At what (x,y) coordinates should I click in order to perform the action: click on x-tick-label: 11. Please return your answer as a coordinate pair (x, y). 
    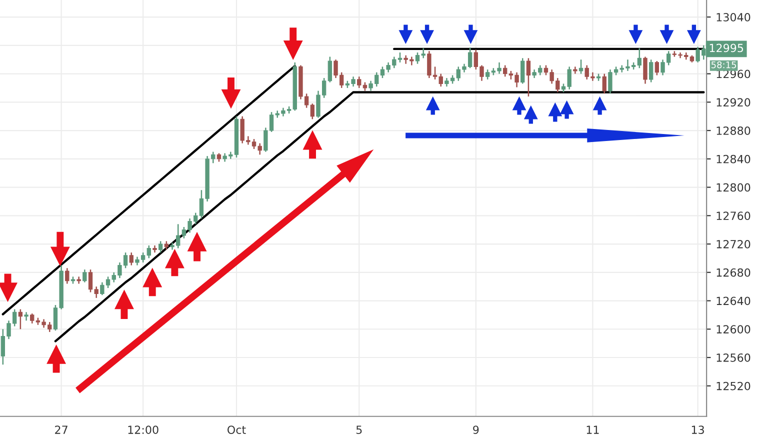
    Looking at the image, I should click on (592, 430).